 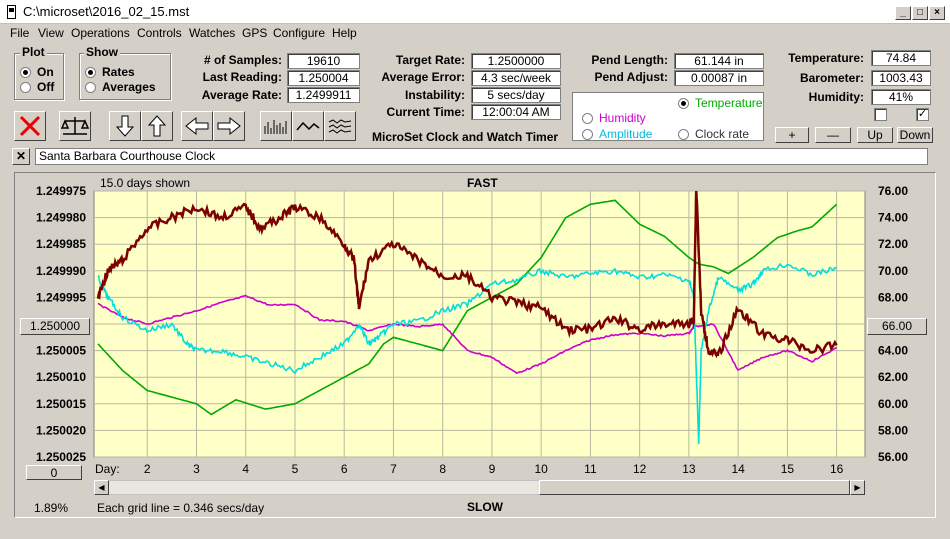 I want to click on show-averages-label: Averages, so click(x=129, y=87).